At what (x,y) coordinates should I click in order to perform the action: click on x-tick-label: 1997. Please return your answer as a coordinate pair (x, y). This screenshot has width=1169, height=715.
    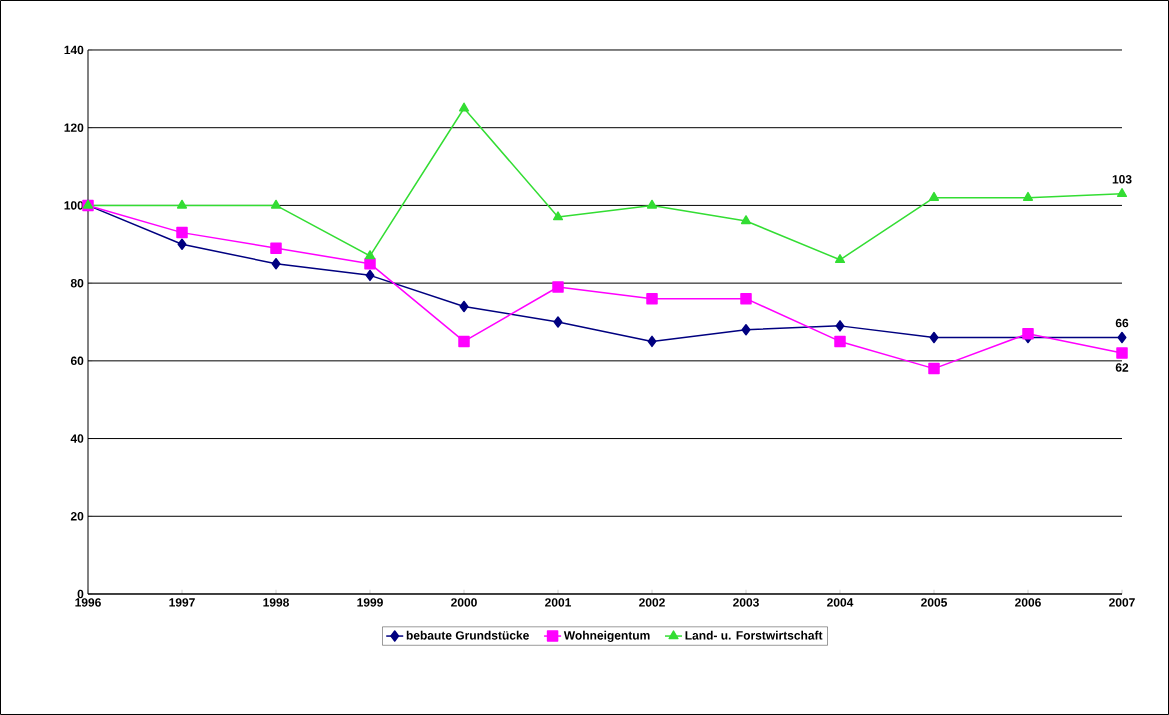
    Looking at the image, I should click on (182, 602).